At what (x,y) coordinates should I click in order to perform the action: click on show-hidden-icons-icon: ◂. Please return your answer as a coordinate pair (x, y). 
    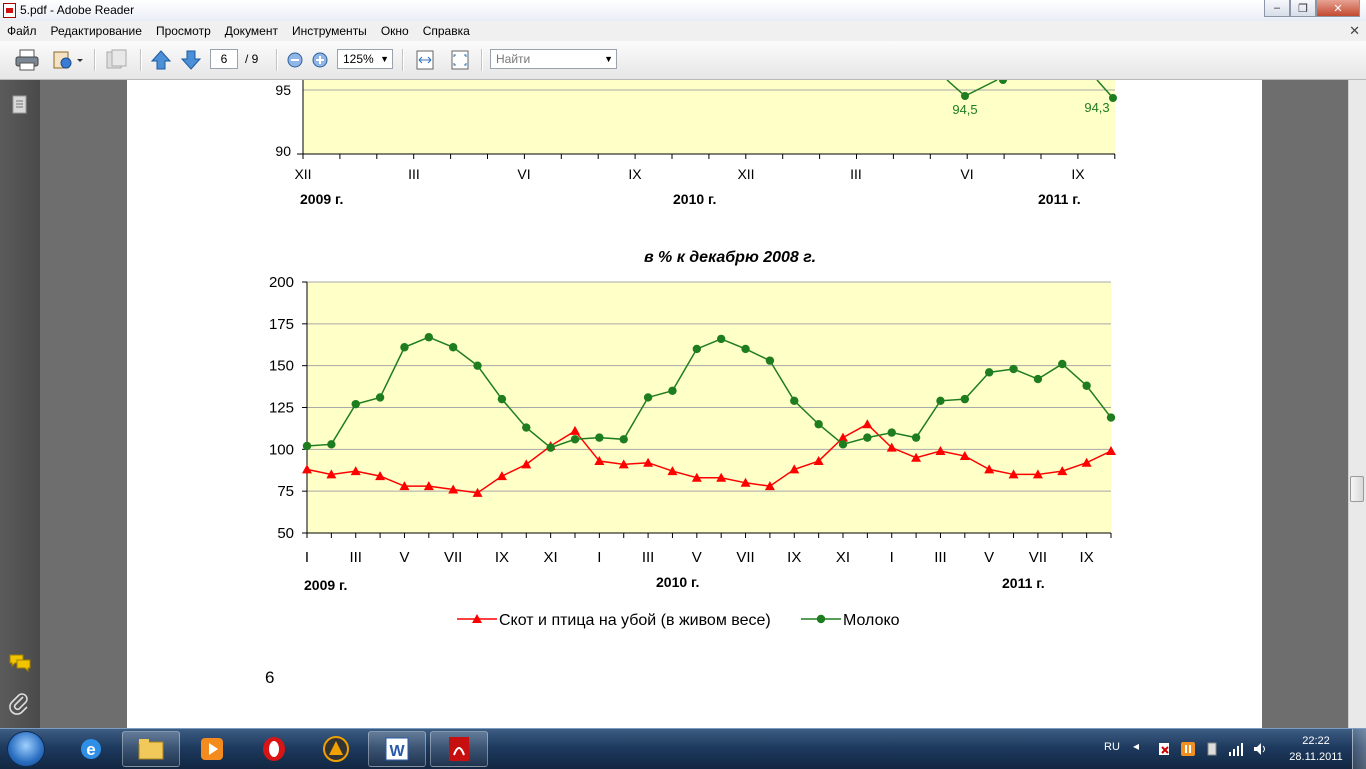
    Looking at the image, I should click on (1136, 746).